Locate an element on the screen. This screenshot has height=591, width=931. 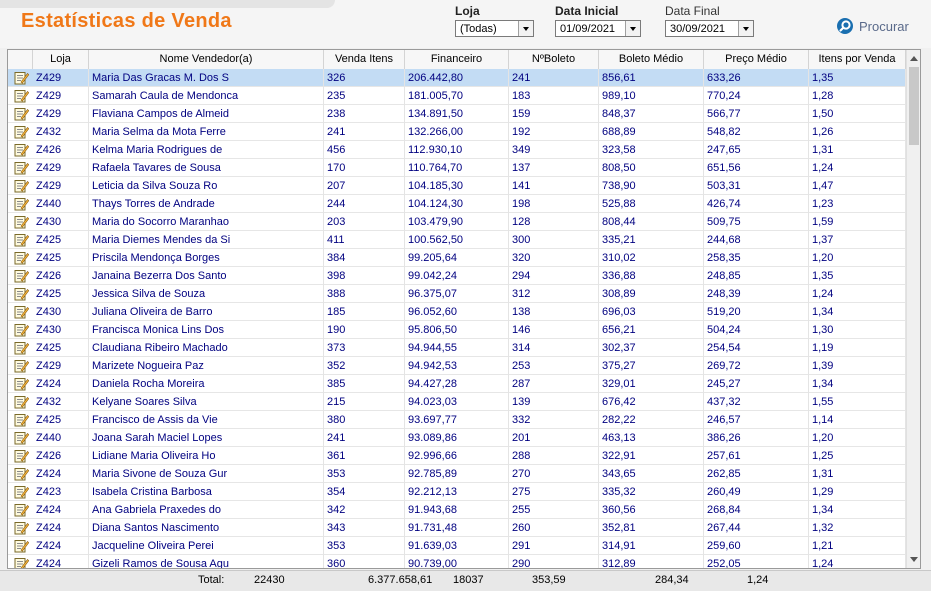
table-cell: 141 is located at coordinates (554, 186).